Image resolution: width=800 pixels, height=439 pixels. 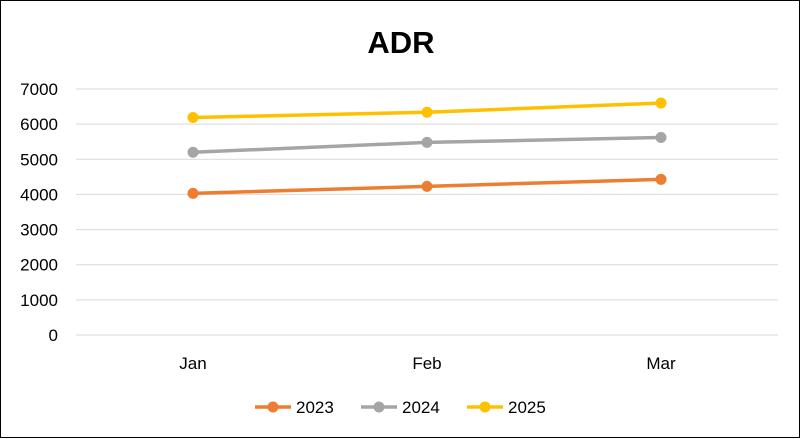 What do you see at coordinates (193, 193) in the screenshot?
I see `data-point-2023-jan` at bounding box center [193, 193].